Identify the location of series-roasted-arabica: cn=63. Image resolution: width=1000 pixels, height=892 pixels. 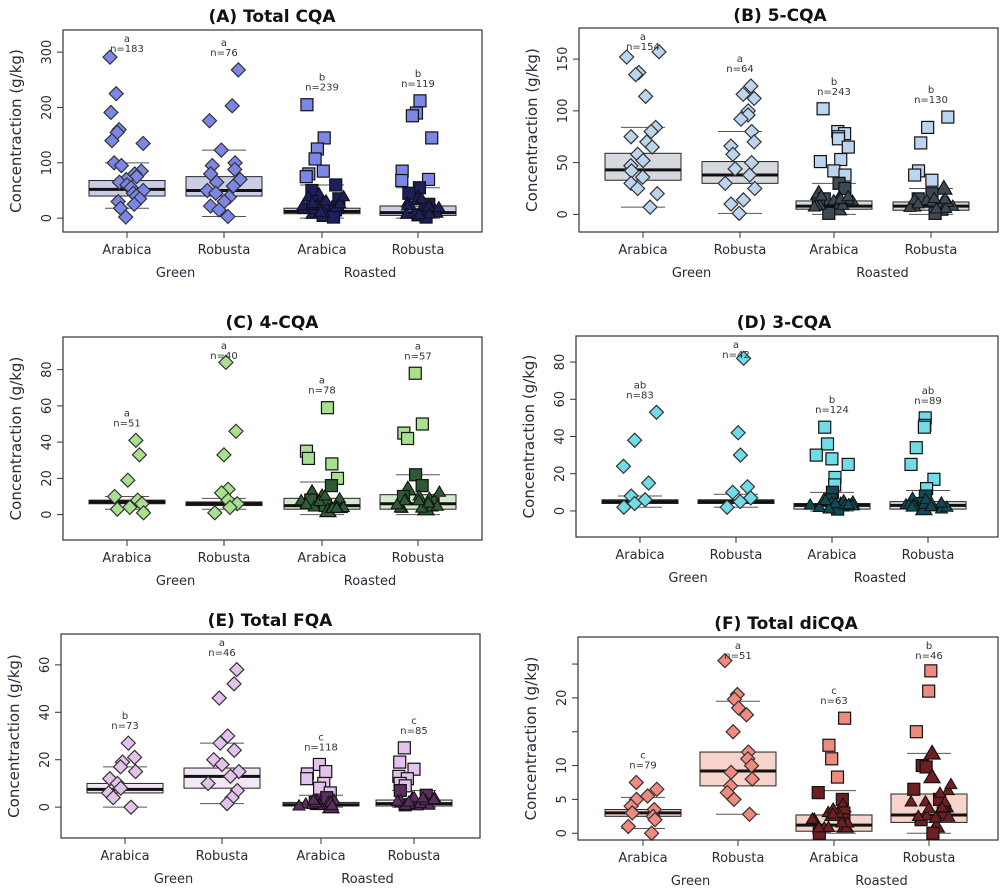
(834, 763).